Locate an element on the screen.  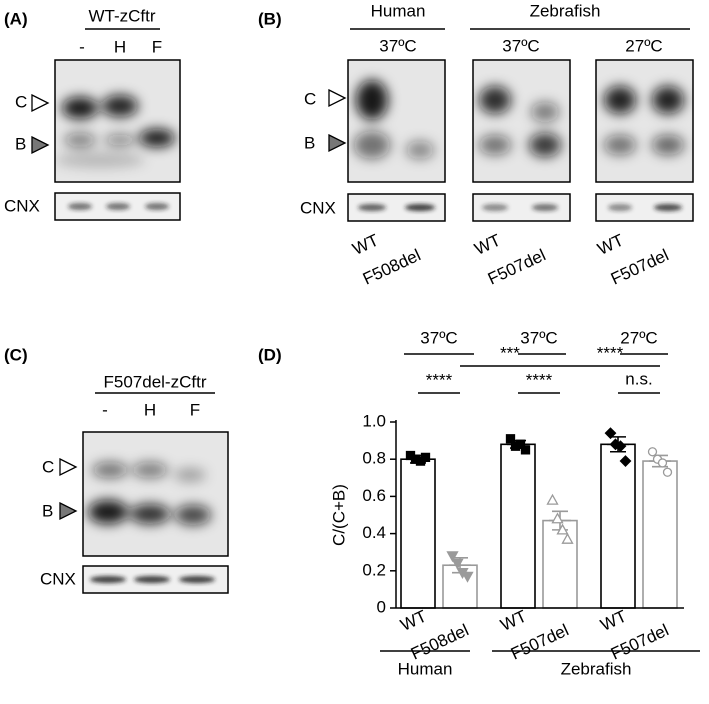
lane-label: F is located at coordinates (157, 46).